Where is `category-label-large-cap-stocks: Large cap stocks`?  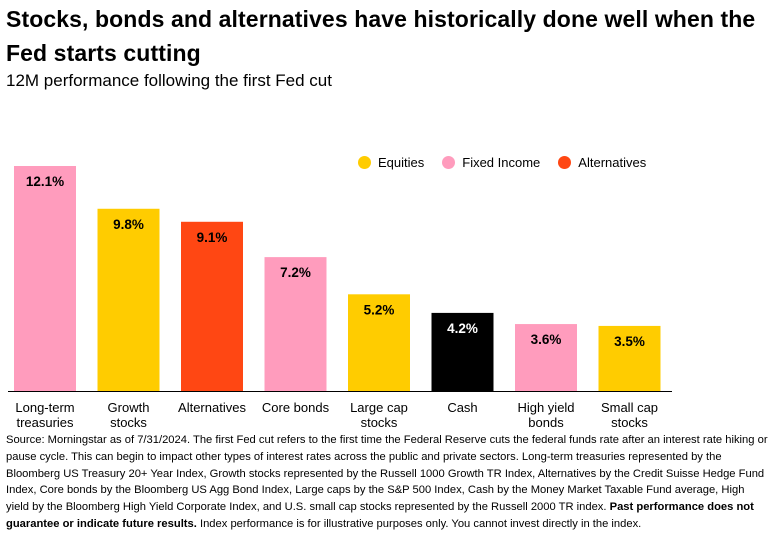
category-label-large-cap-stocks: Large cap stocks is located at coordinates (379, 415).